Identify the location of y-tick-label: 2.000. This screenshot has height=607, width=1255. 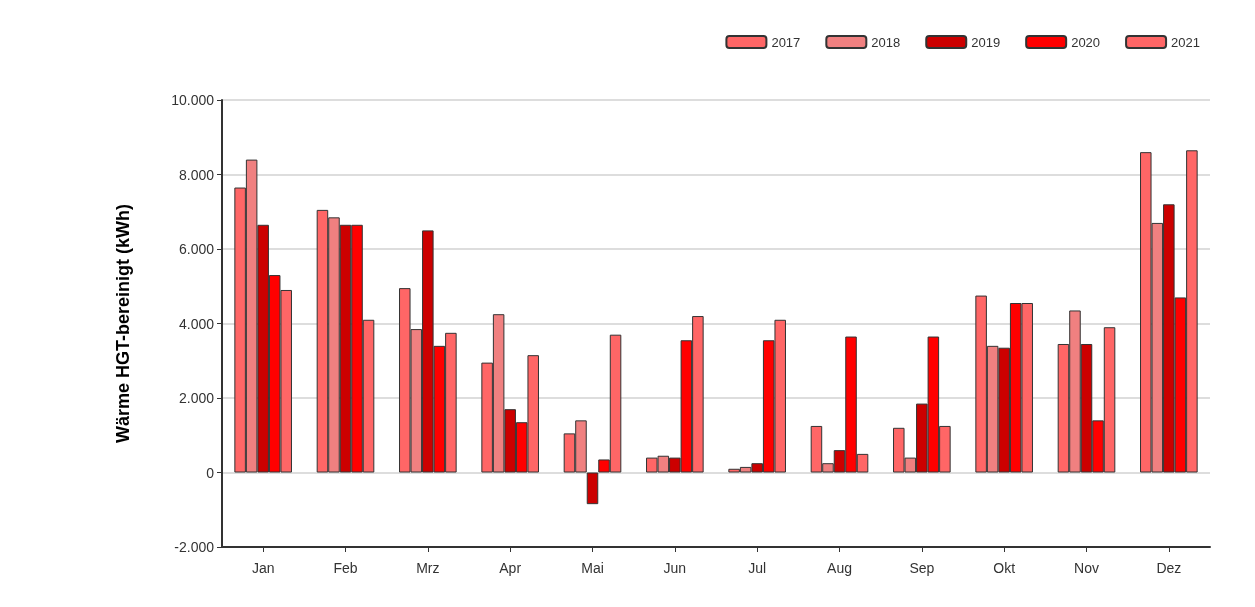
(196, 398).